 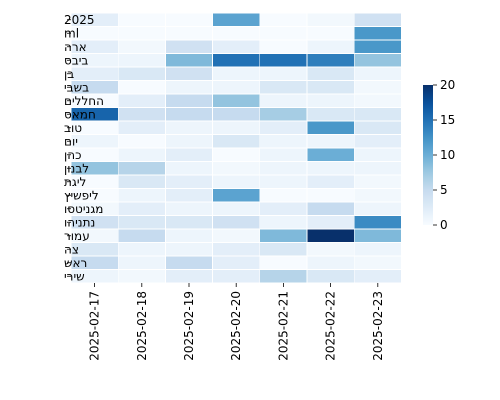 What do you see at coordinates (74, 276) in the screenshot?
I see `y-tick-label: שירי` at bounding box center [74, 276].